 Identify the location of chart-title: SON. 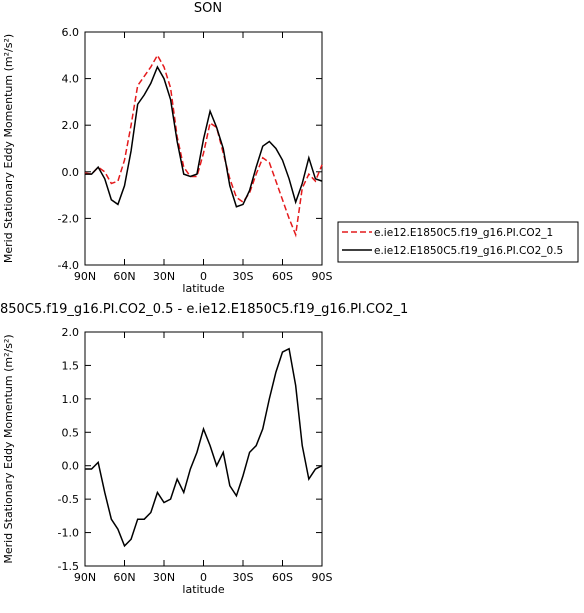
(208, 8).